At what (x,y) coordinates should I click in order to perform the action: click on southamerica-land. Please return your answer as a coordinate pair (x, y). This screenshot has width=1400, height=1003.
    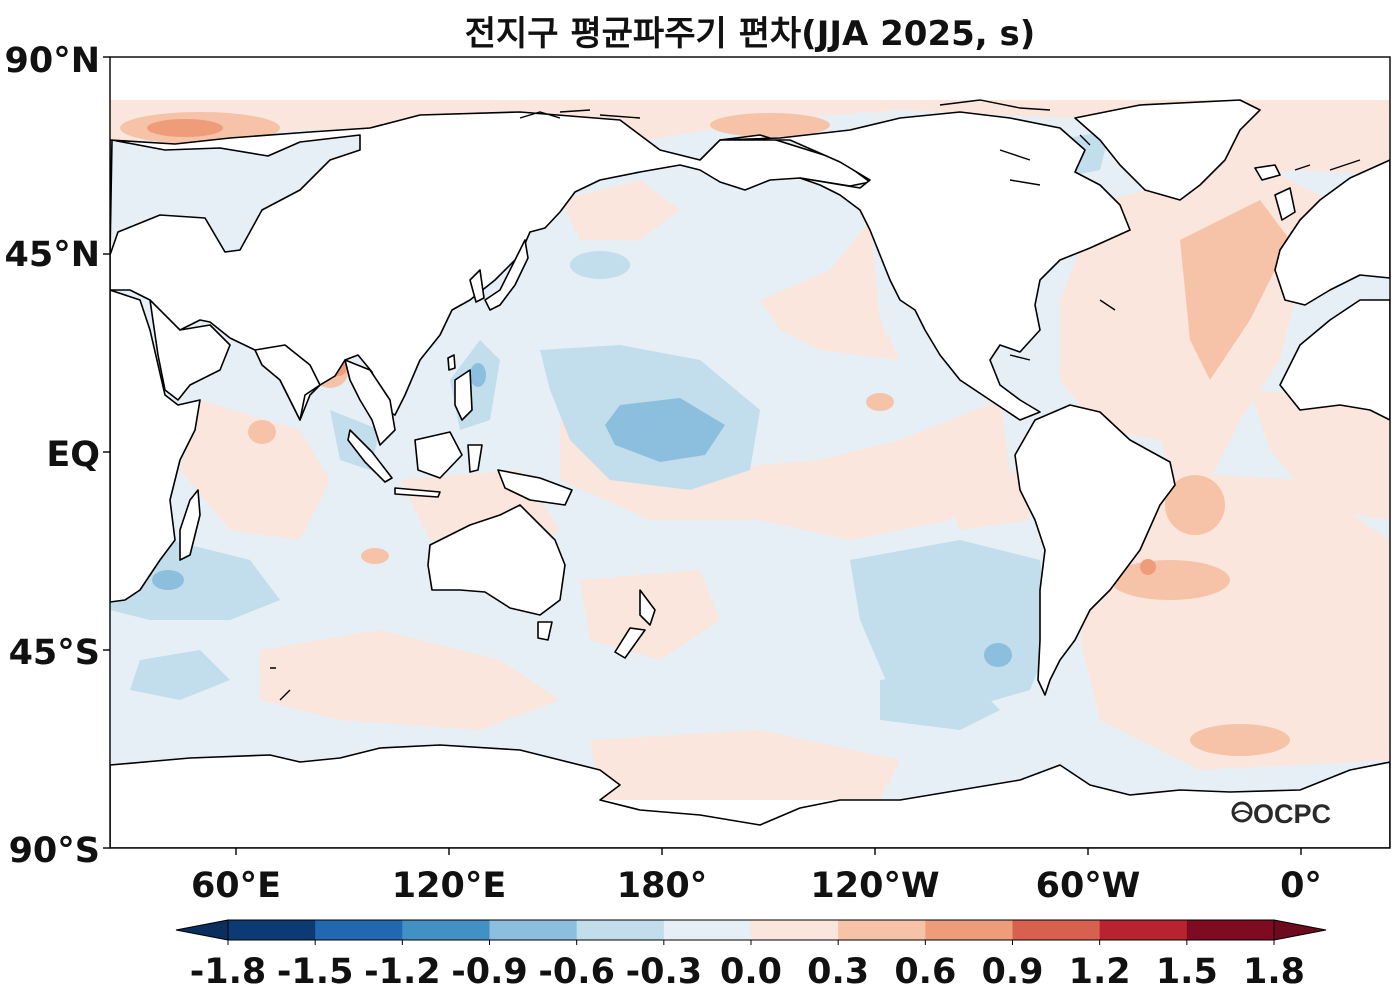
    Looking at the image, I should click on (1095, 550).